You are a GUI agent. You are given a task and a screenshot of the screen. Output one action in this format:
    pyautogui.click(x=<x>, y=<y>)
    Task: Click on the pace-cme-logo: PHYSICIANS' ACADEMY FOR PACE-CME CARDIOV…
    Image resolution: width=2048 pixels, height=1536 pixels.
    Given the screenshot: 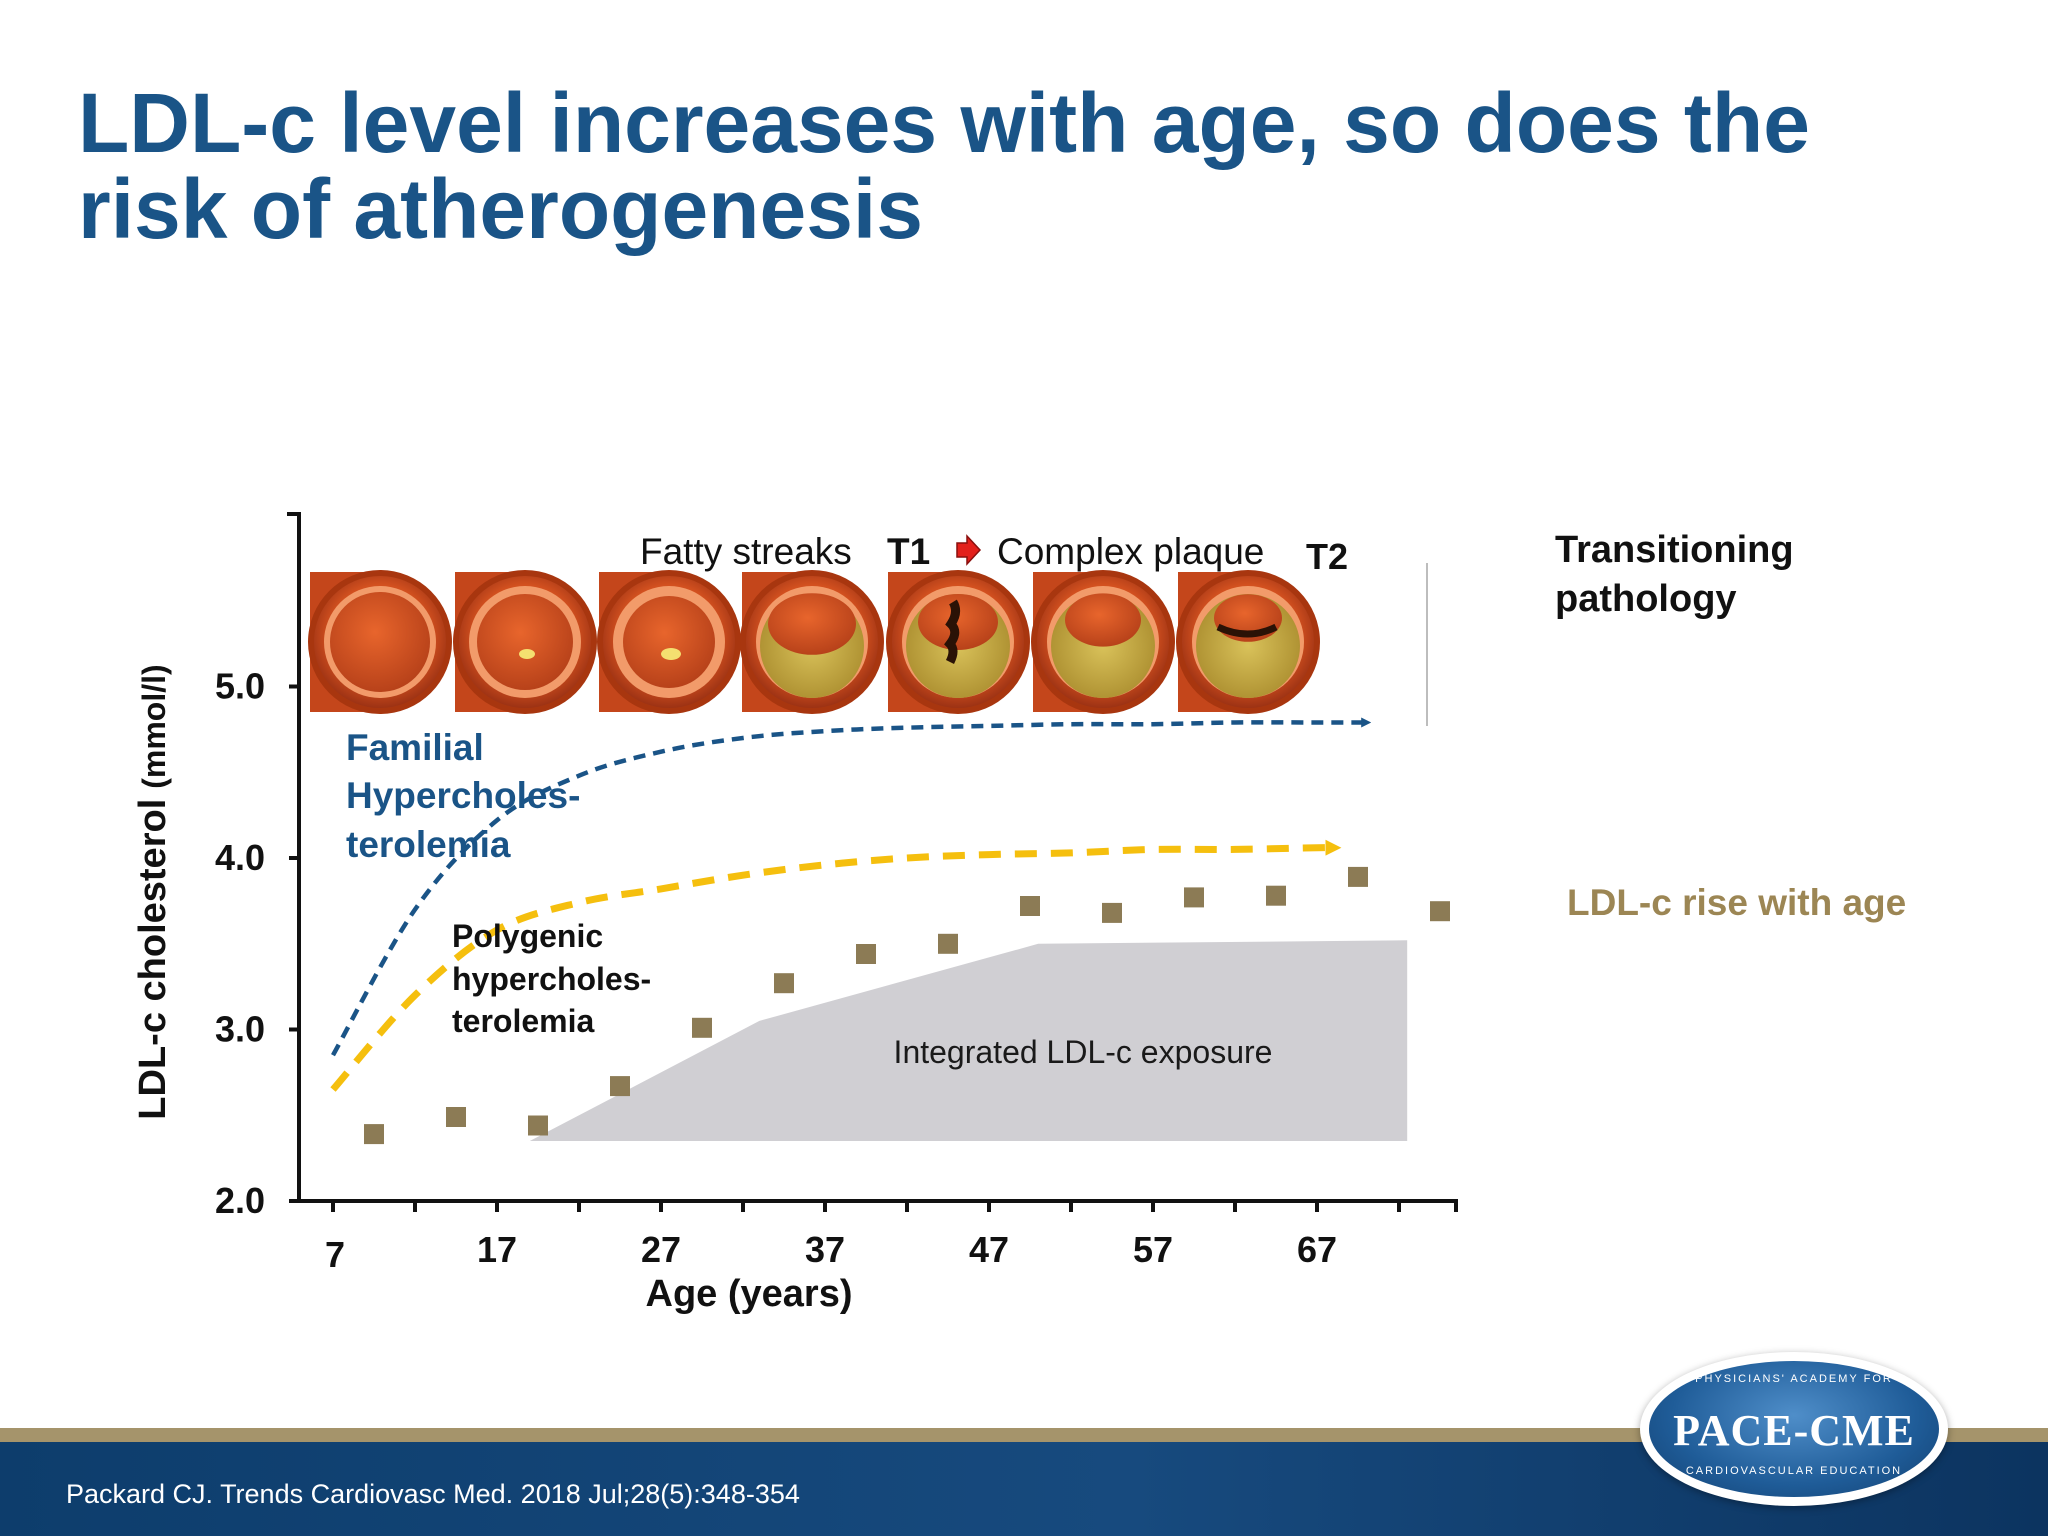 What is the action you would take?
    pyautogui.click(x=1794, y=1429)
    